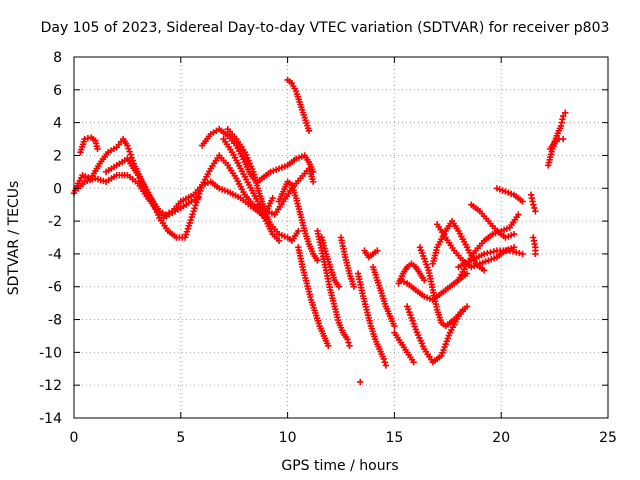 This screenshot has height=480, width=640. Describe the element at coordinates (180, 438) in the screenshot. I see `x-tick-label: 5` at that location.